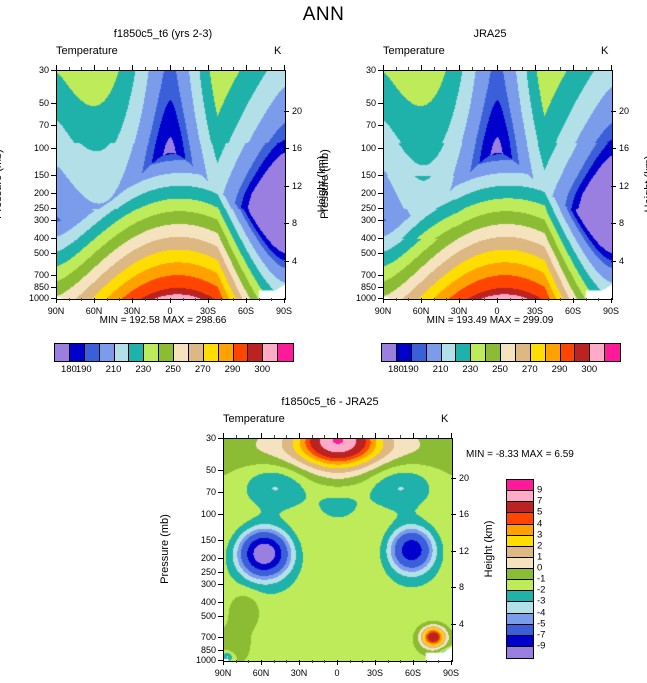 This screenshot has height=683, width=647. What do you see at coordinates (540, 490) in the screenshot?
I see `colorbar-tick-label: 9` at bounding box center [540, 490].